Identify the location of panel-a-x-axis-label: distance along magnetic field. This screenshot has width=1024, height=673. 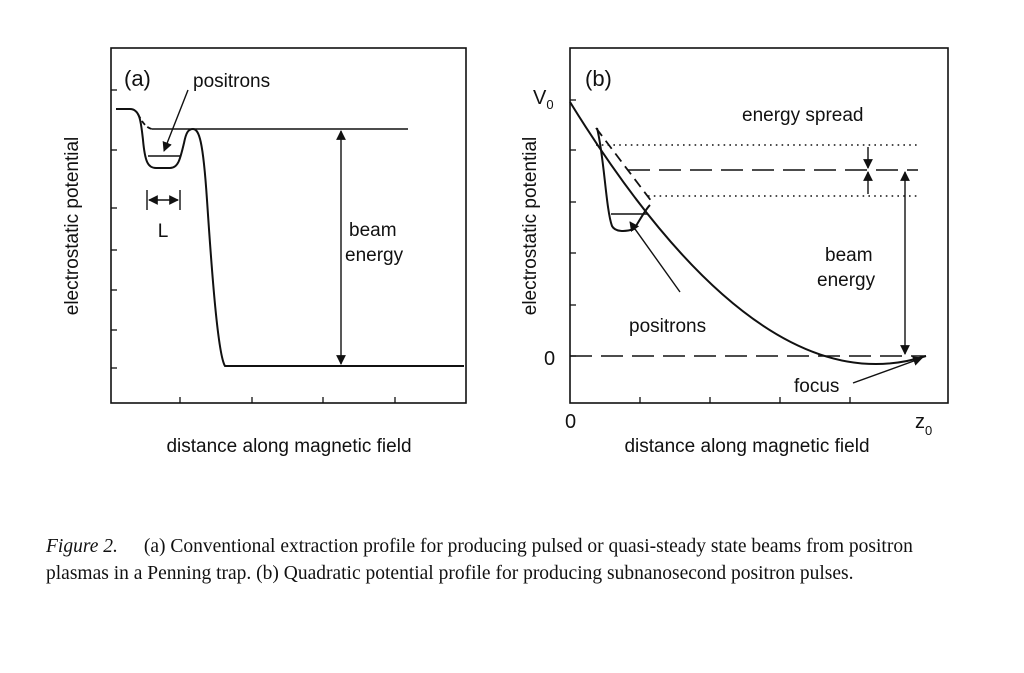
(288, 446).